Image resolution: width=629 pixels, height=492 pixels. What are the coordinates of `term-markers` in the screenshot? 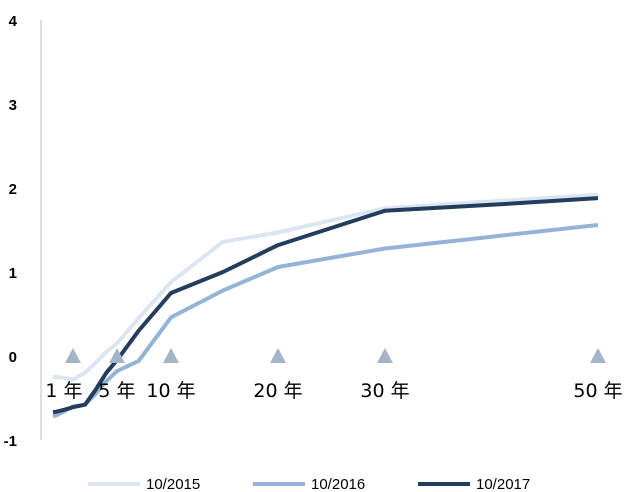 It's located at (335, 355).